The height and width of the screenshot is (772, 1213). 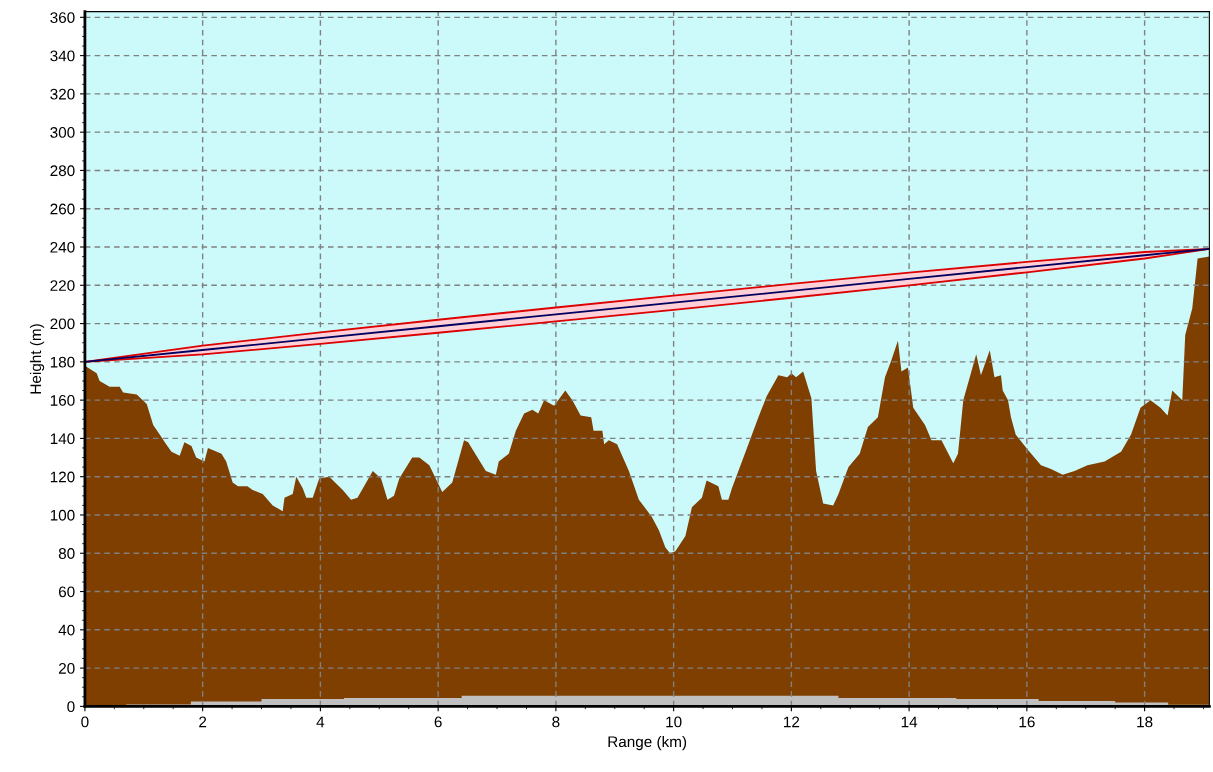 I want to click on y-tick-label: 100, so click(x=62, y=515).